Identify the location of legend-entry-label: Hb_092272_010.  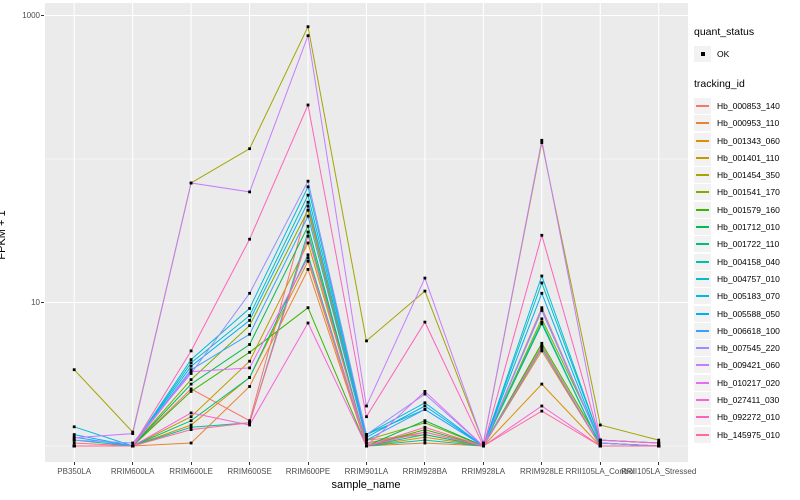
(748, 417).